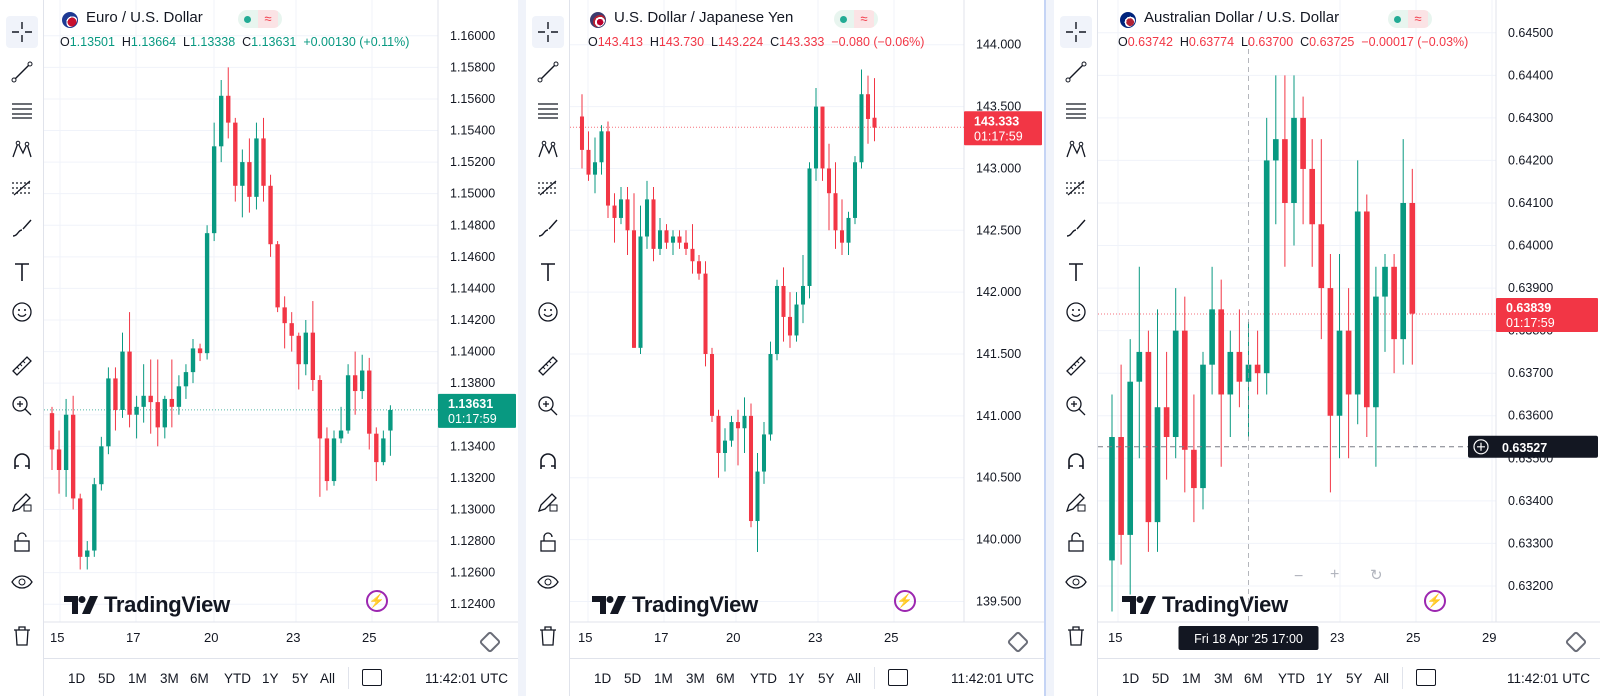 Image resolution: width=1600 pixels, height=696 pixels. Describe the element at coordinates (1128, 20) in the screenshot. I see `au-us-flag-icon` at that location.